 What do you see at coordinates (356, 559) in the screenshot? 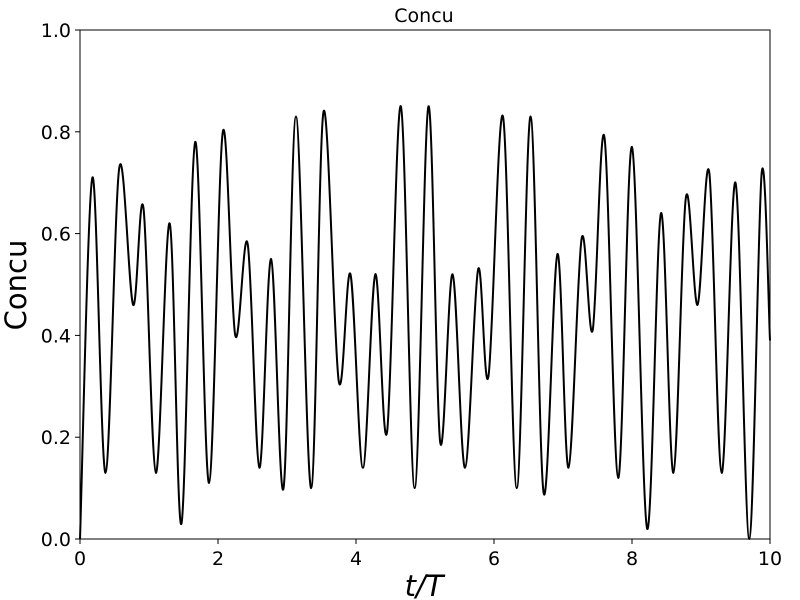
I see `x-tick-label: 4` at bounding box center [356, 559].